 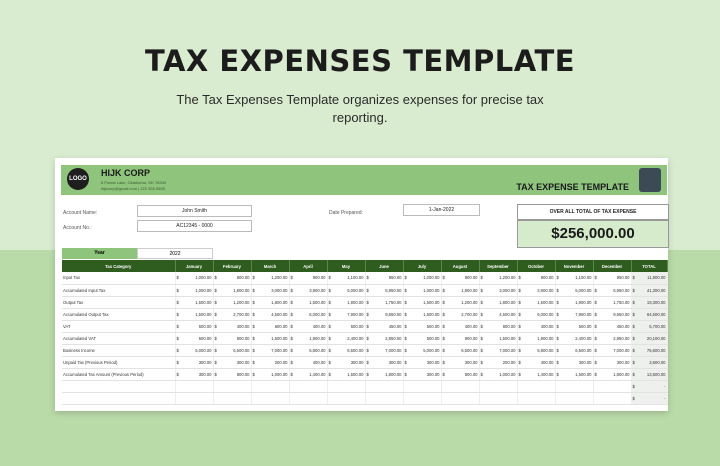 I want to click on tax-category-cell: Input Tax, so click(x=119, y=278).